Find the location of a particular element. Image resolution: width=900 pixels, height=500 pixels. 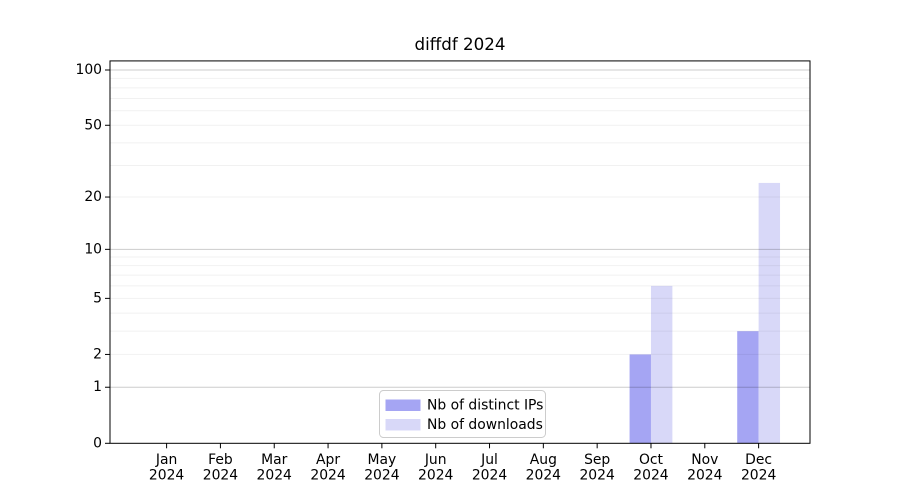

x-tick-label-month: Jan is located at coordinates (166, 460).